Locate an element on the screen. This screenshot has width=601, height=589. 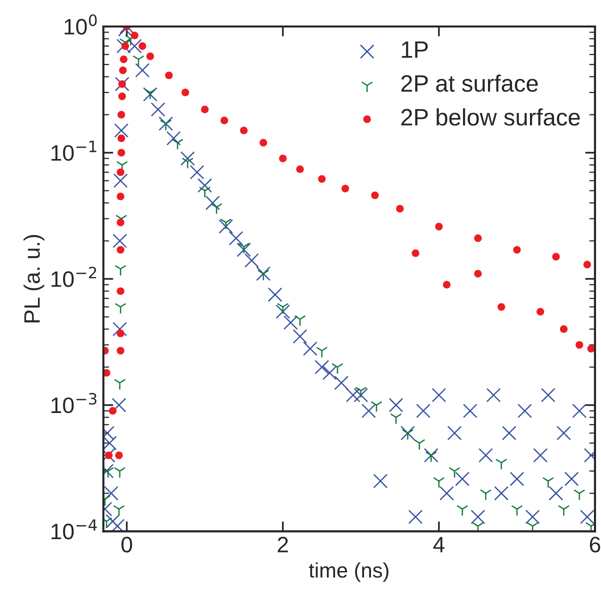
y-tick-label: 10$^{−2}$ is located at coordinates (74, 276).